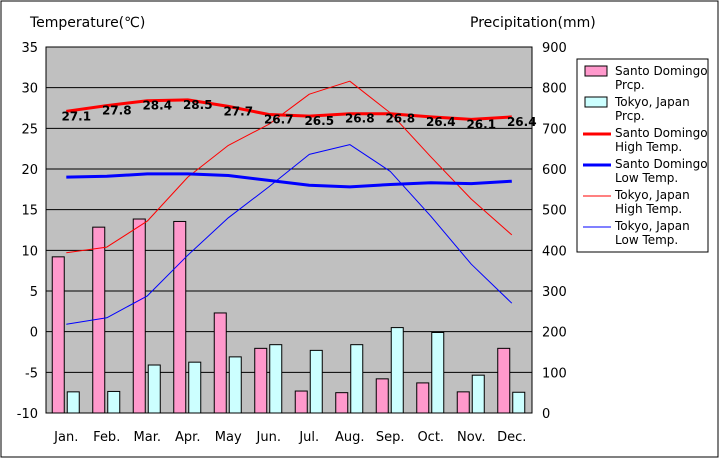 The width and height of the screenshot is (720, 460). What do you see at coordinates (31, 373) in the screenshot?
I see `left-tick-label: -5` at bounding box center [31, 373].